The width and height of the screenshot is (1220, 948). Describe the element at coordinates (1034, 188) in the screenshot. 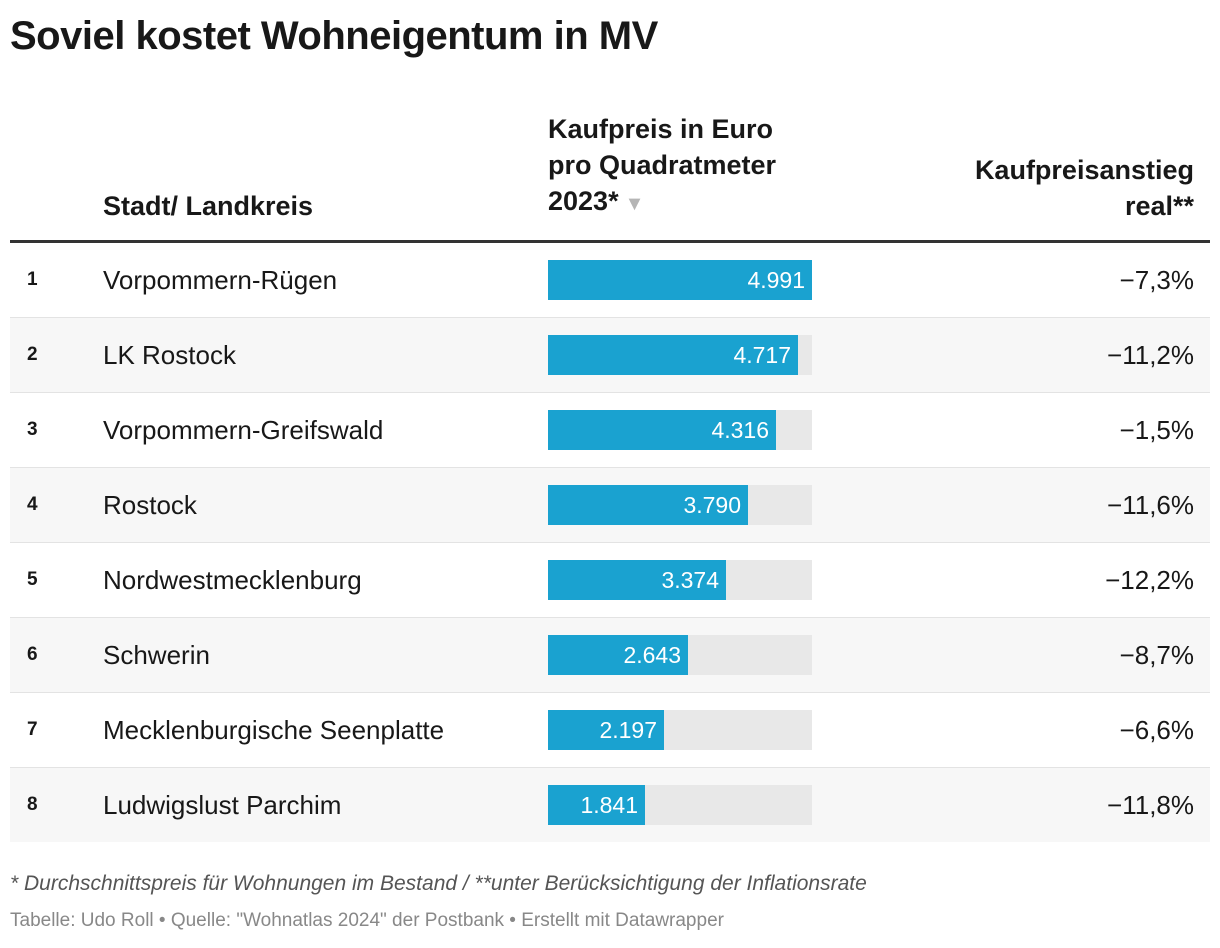

I see `column-header-change: Kaufpreisanstieg real**` at that location.